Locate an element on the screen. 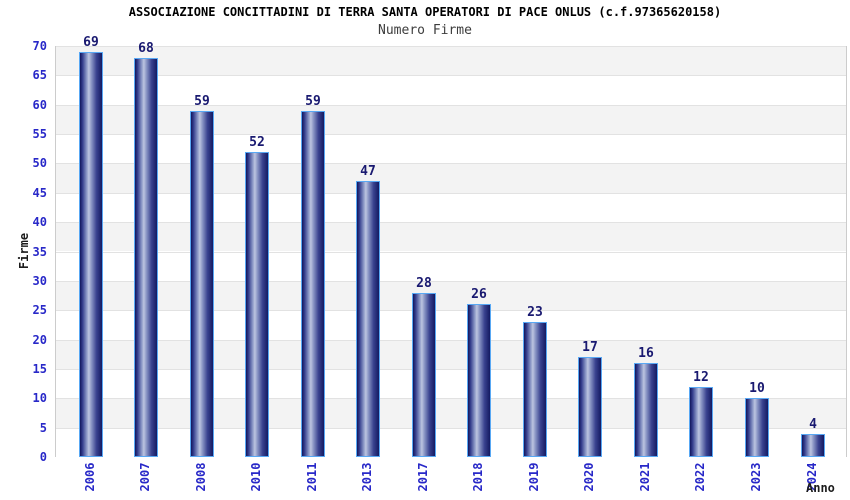 The width and height of the screenshot is (850, 500). x-tick-label: 2007 is located at coordinates (145, 477).